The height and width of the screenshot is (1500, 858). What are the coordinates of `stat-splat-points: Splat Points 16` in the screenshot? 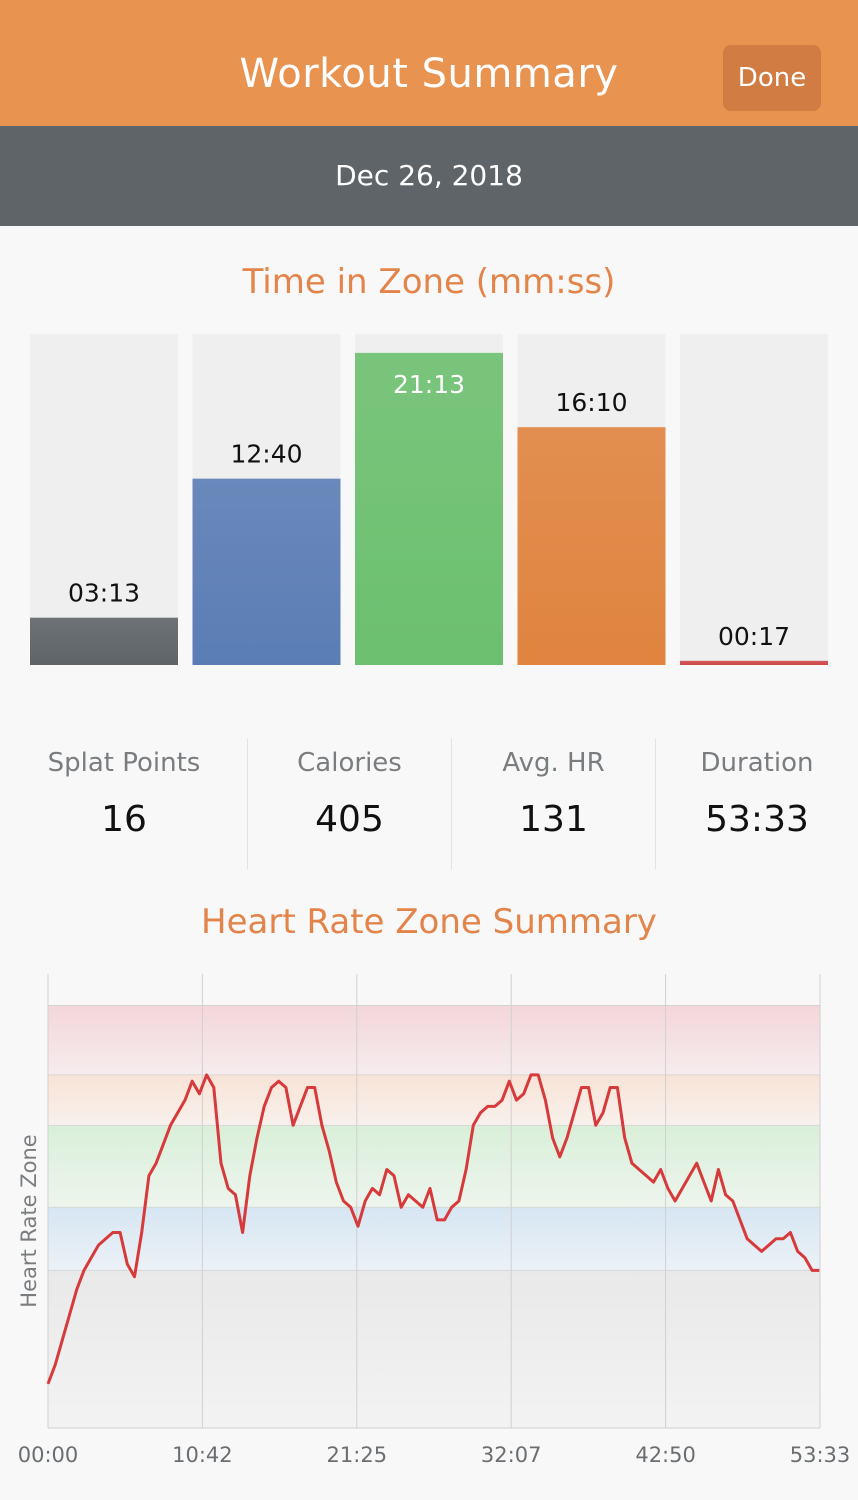 It's located at (124, 804).